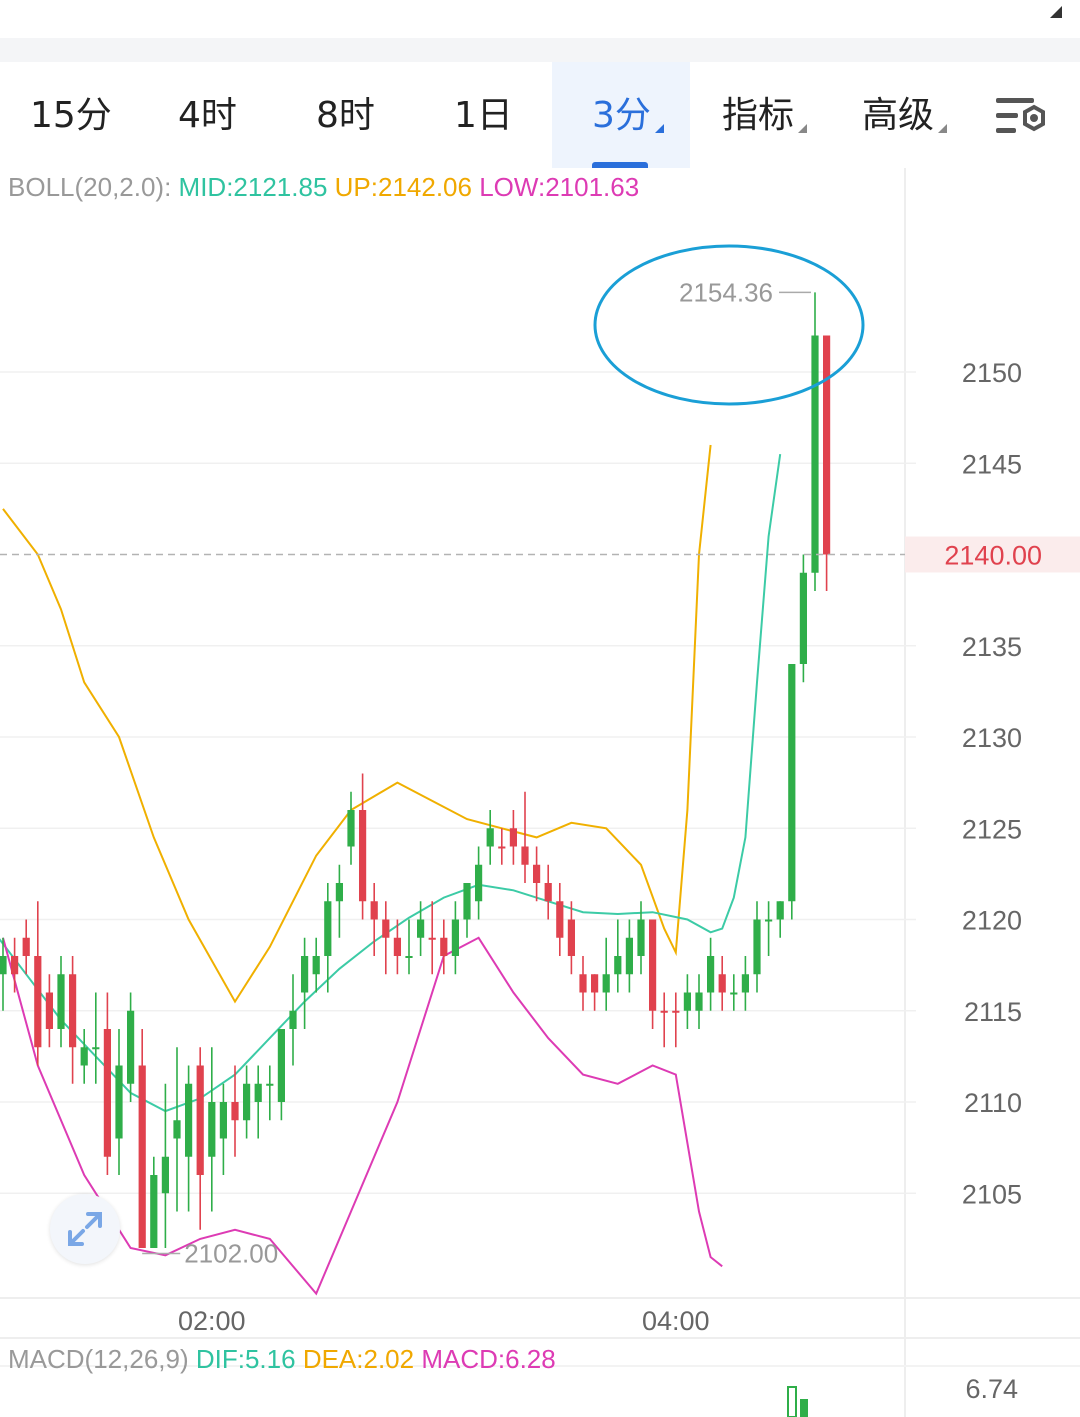 The image size is (1080, 1417). Describe the element at coordinates (992, 829) in the screenshot. I see `y-tick-label: 2125` at that location.